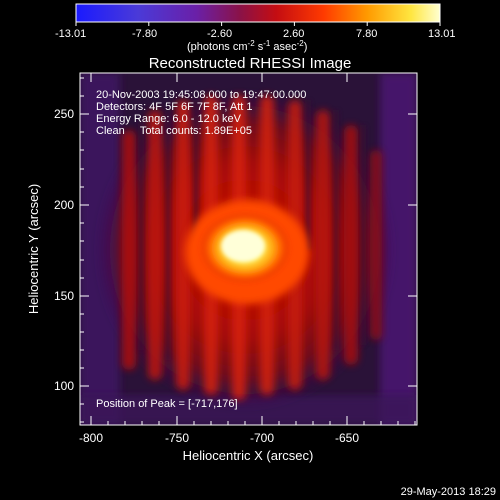 Image resolution: width=500 pixels, height=500 pixels. What do you see at coordinates (347, 438) in the screenshot?
I see `x-tick-label: -650` at bounding box center [347, 438].